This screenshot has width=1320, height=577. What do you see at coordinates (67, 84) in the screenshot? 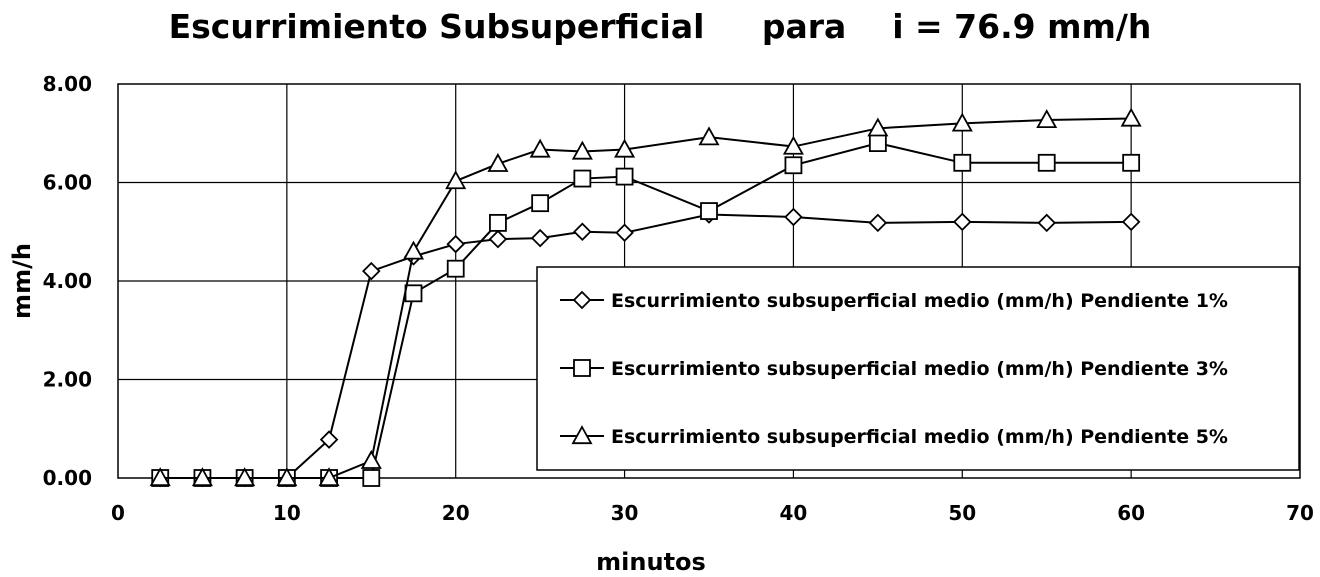
I see `y-tick-label: 8.00` at bounding box center [67, 84].